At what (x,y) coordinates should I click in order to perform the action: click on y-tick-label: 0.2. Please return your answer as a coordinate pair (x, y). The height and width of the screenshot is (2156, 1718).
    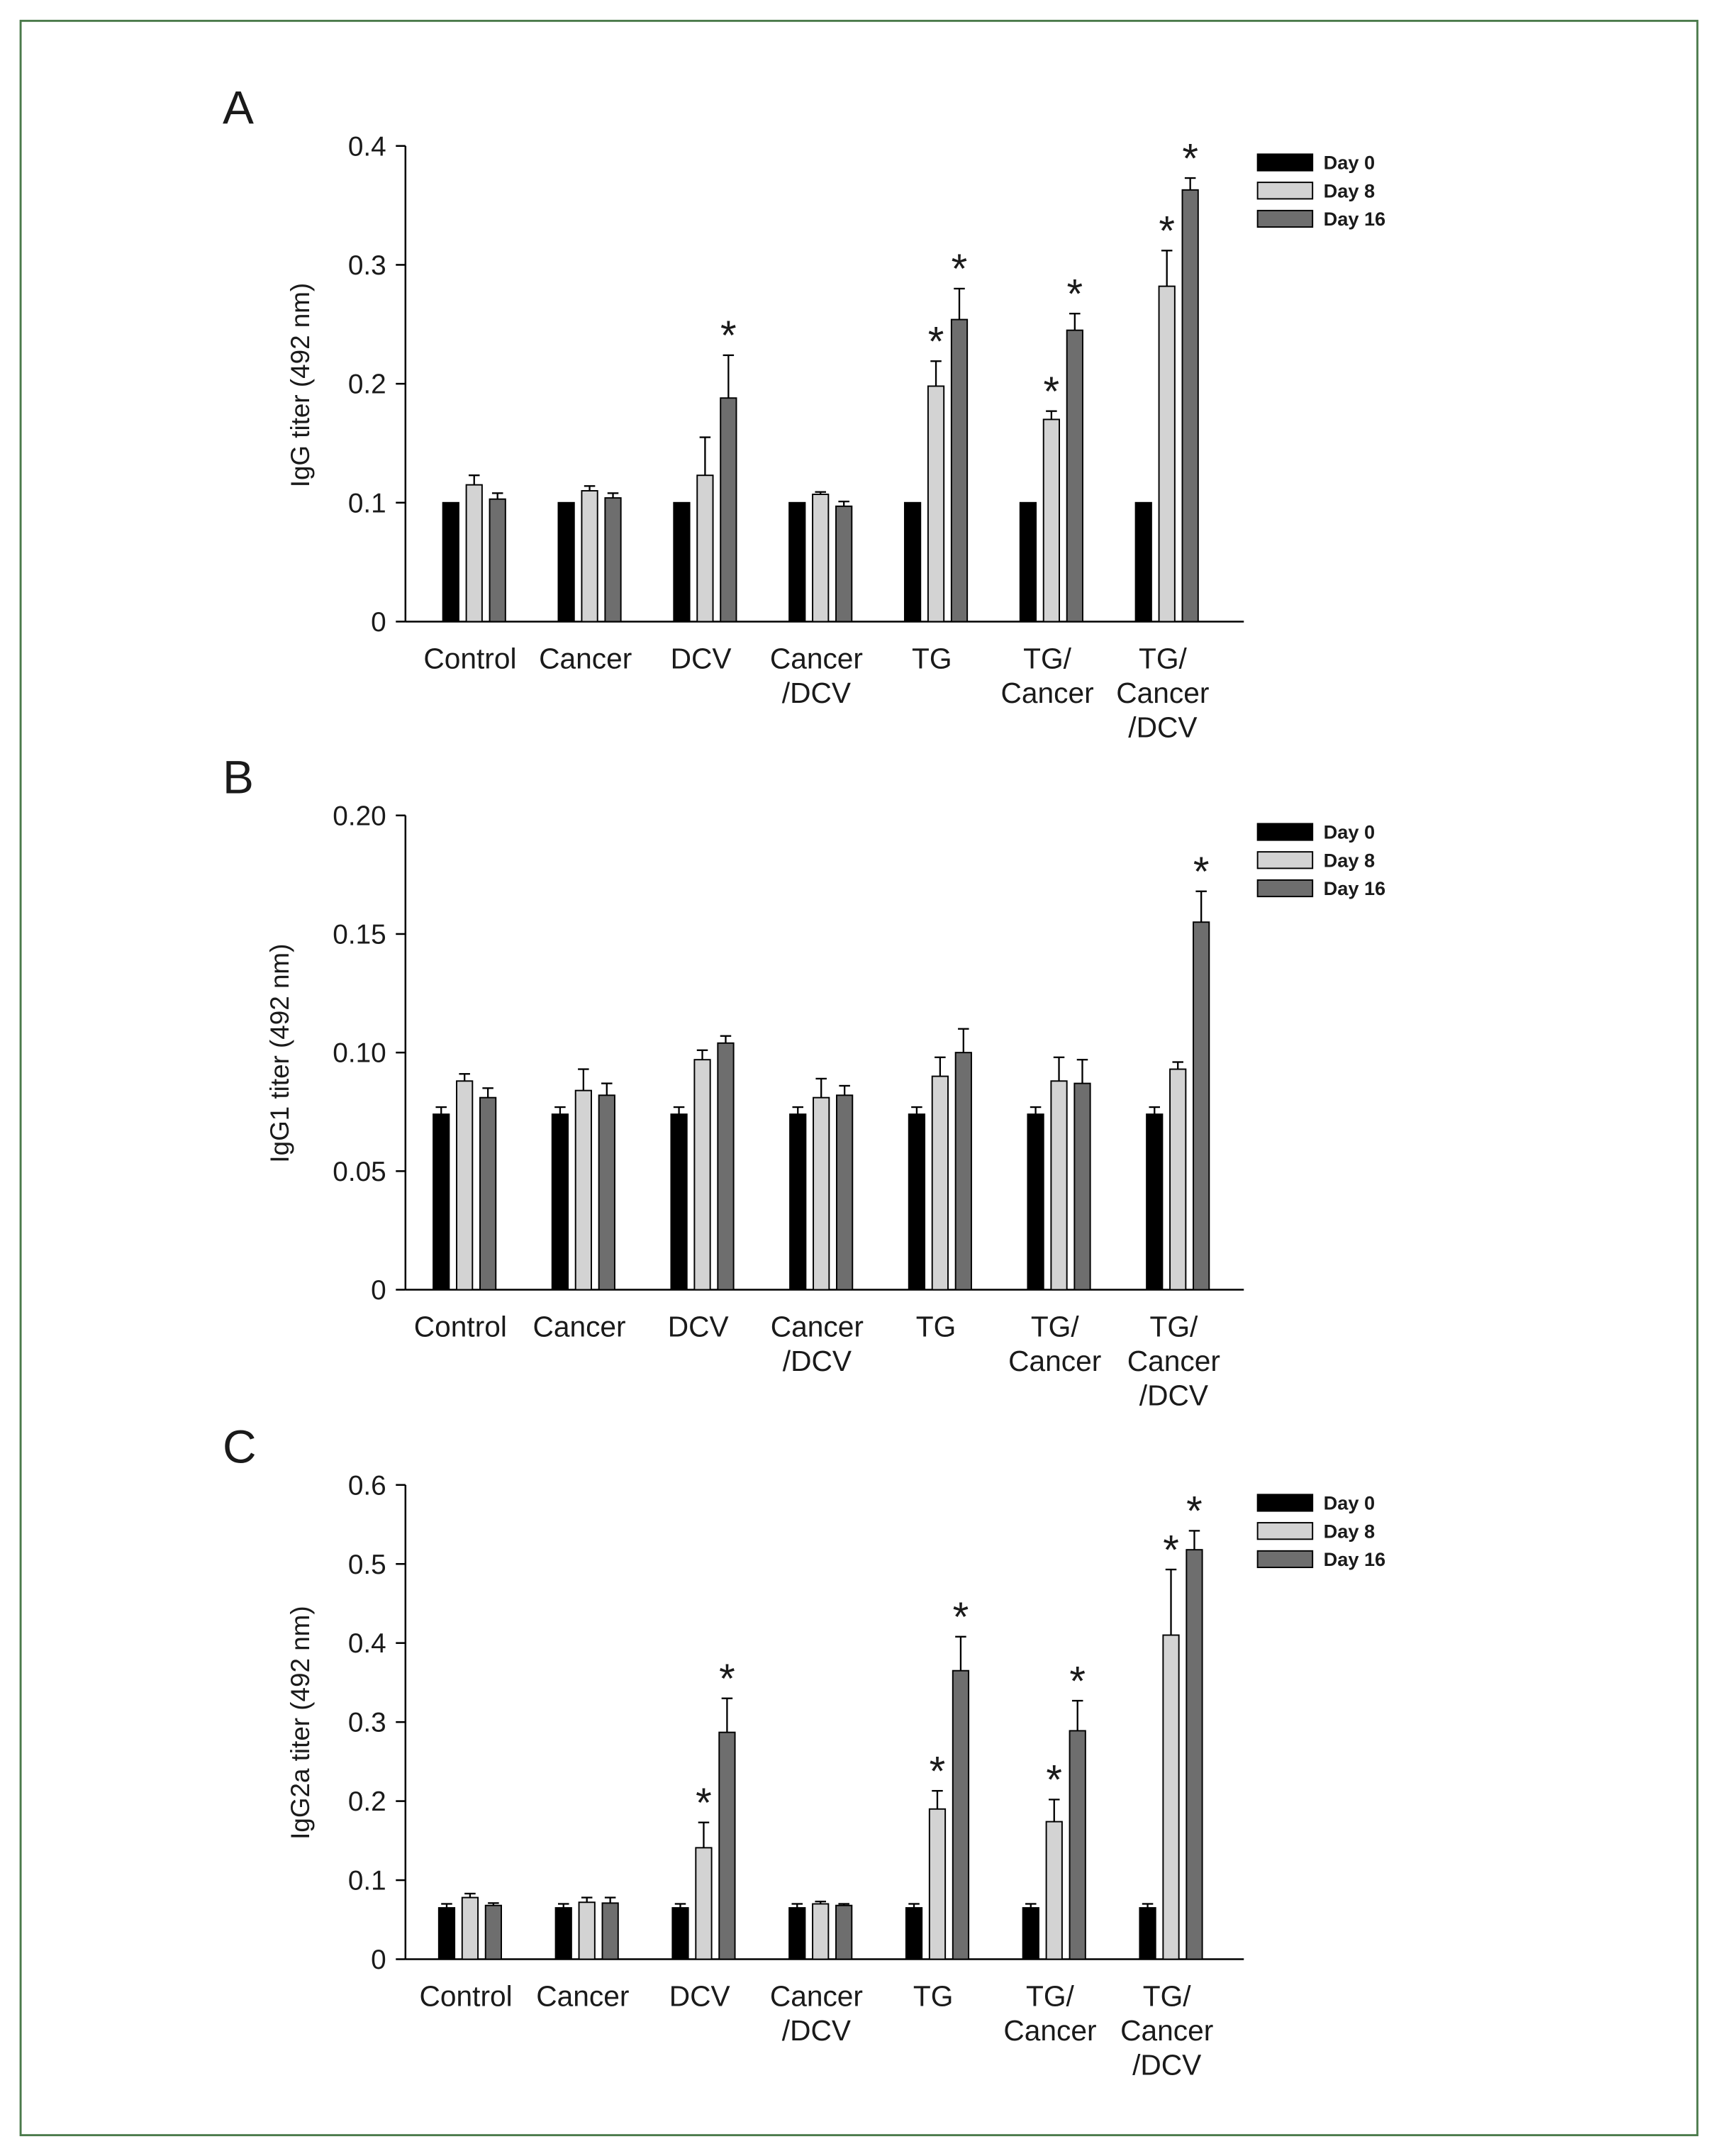
    Looking at the image, I should click on (367, 1802).